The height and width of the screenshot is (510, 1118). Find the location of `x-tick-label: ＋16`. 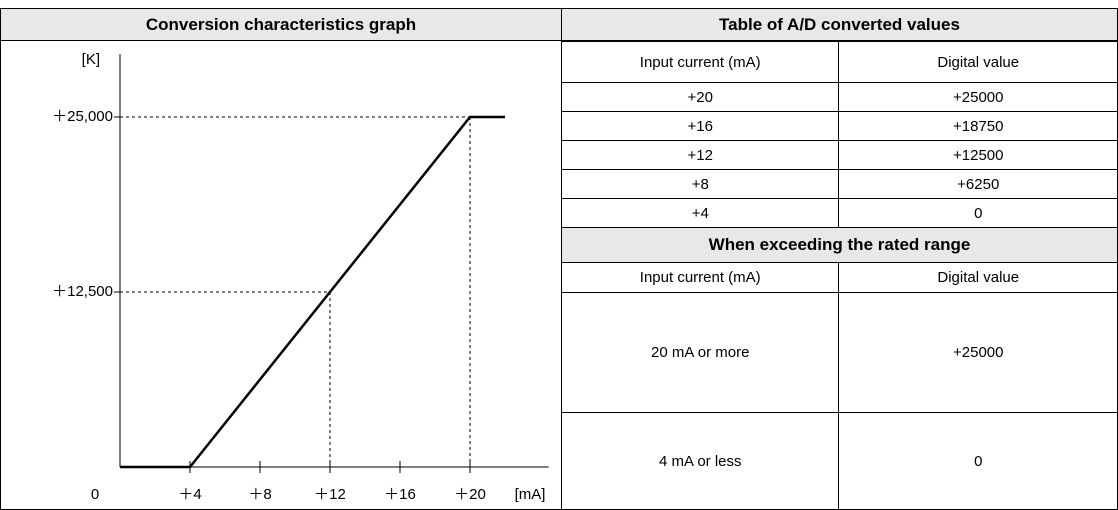

x-tick-label: ＋16 is located at coordinates (400, 494).